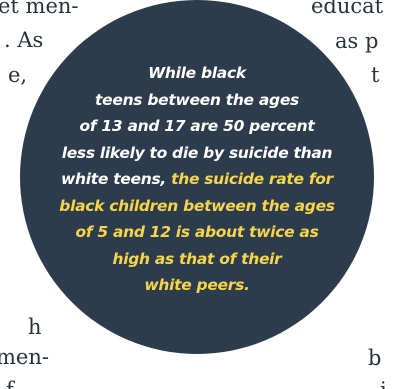 The image size is (394, 389). What do you see at coordinates (357, 41) in the screenshot?
I see `right-column-text: as p` at bounding box center [357, 41].